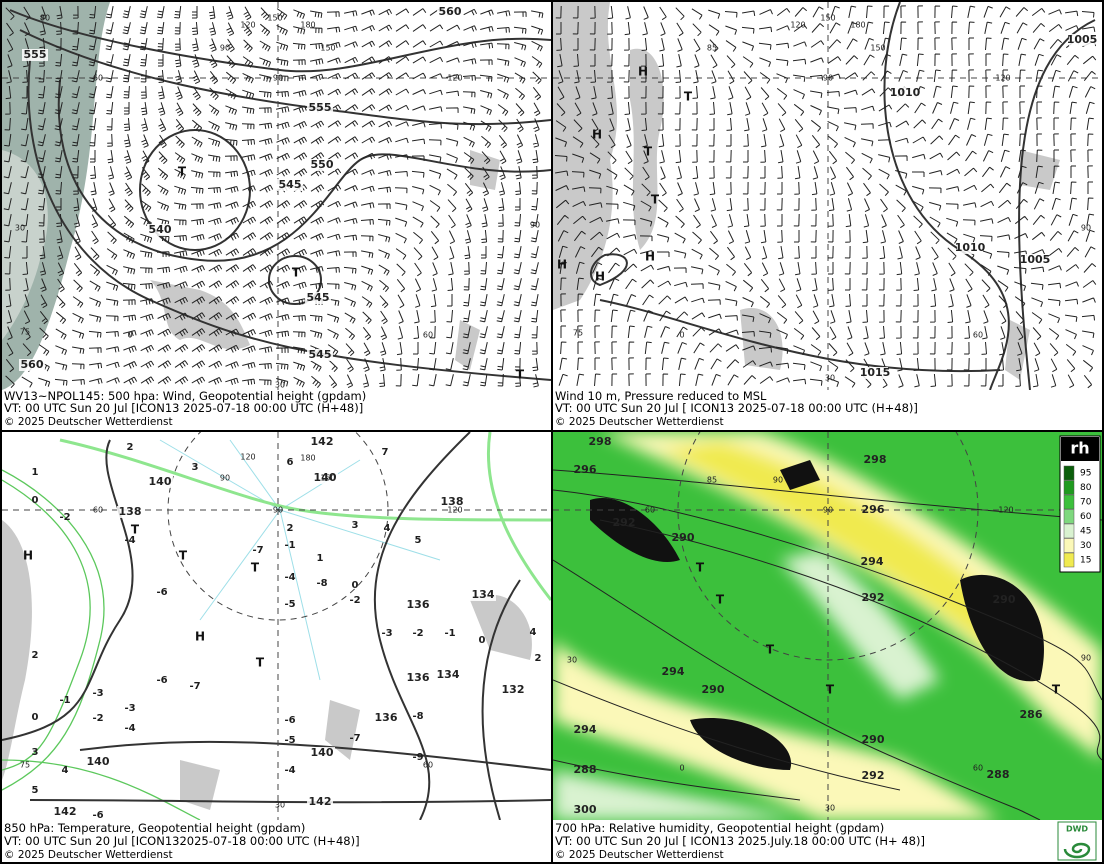 This screenshot has width=1104, height=864. Describe the element at coordinates (1077, 829) in the screenshot. I see `logo-text: DWD` at that location.